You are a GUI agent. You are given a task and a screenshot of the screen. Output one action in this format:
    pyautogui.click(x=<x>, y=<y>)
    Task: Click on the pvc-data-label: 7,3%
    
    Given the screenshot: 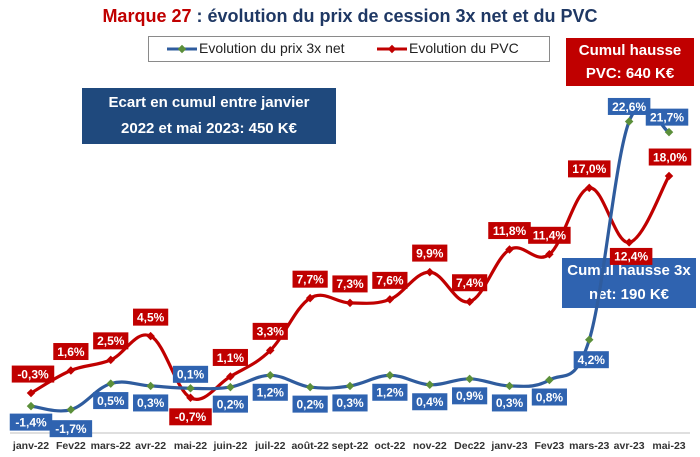 What is the action you would take?
    pyautogui.click(x=350, y=284)
    